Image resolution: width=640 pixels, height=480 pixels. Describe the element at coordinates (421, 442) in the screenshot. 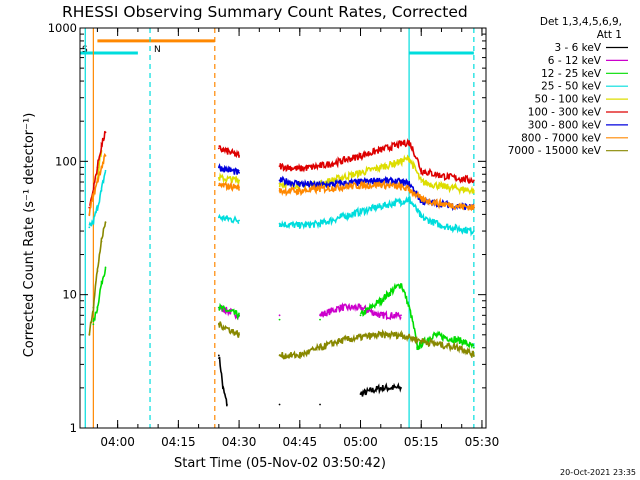

I see `x-tick-label: 05:15` at that location.